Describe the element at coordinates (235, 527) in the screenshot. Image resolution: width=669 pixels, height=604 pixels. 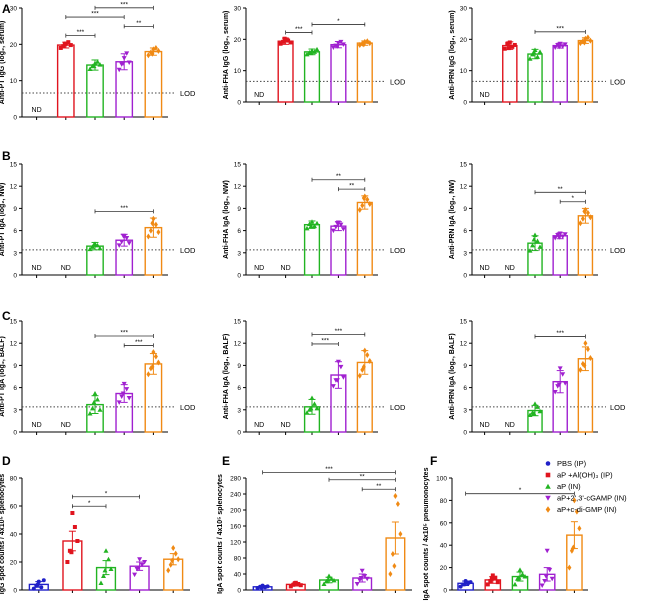
I see `y-tick-label: 160` at that location.